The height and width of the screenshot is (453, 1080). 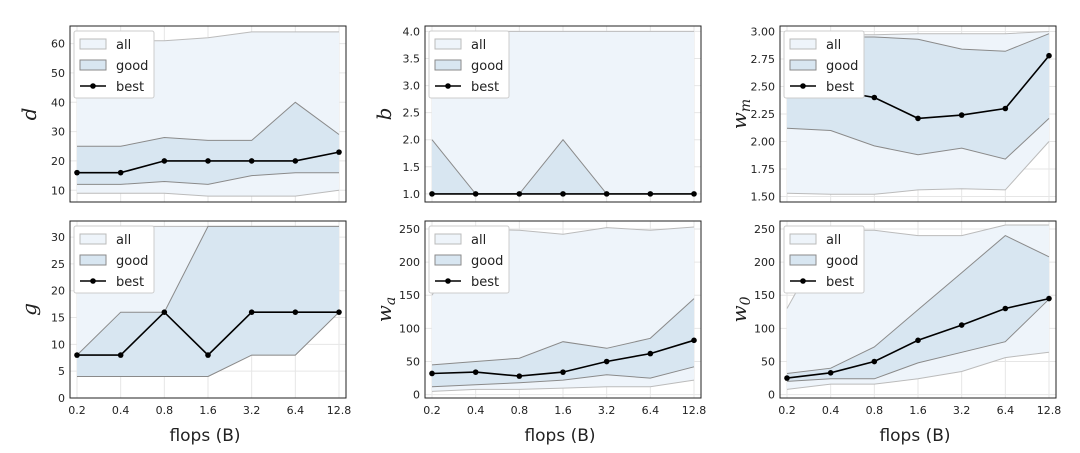 What do you see at coordinates (29, 114) in the screenshot?
I see `y-axis-label: d` at bounding box center [29, 114].